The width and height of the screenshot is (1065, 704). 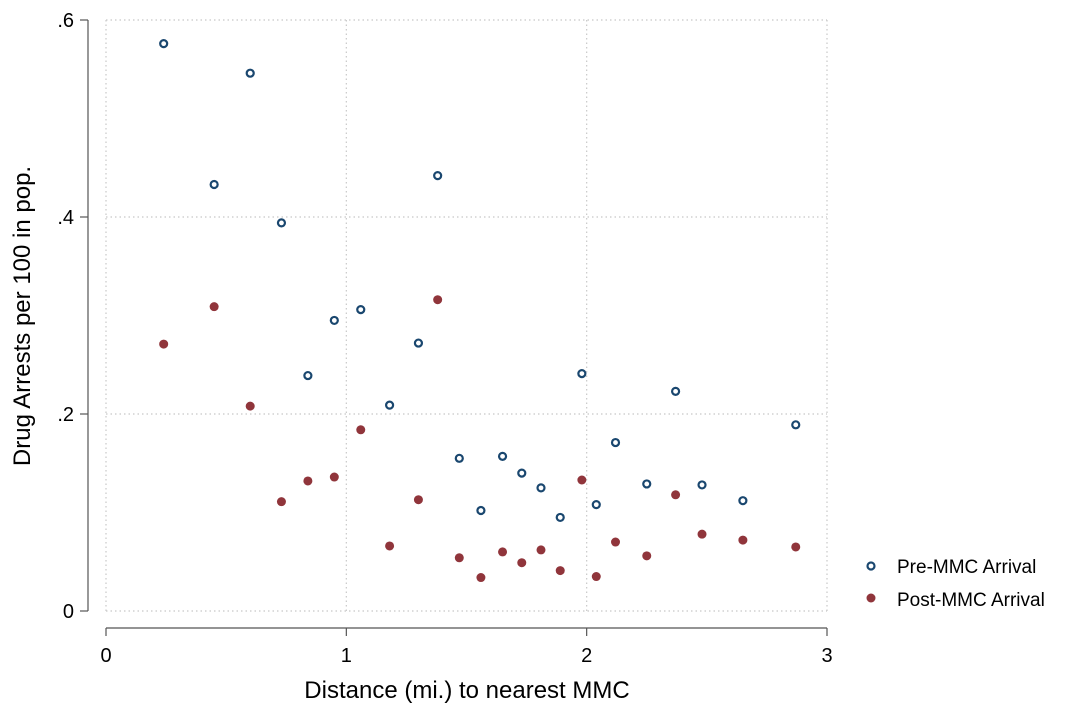 What do you see at coordinates (68, 612) in the screenshot?
I see `y-tick-label: 0` at bounding box center [68, 612].